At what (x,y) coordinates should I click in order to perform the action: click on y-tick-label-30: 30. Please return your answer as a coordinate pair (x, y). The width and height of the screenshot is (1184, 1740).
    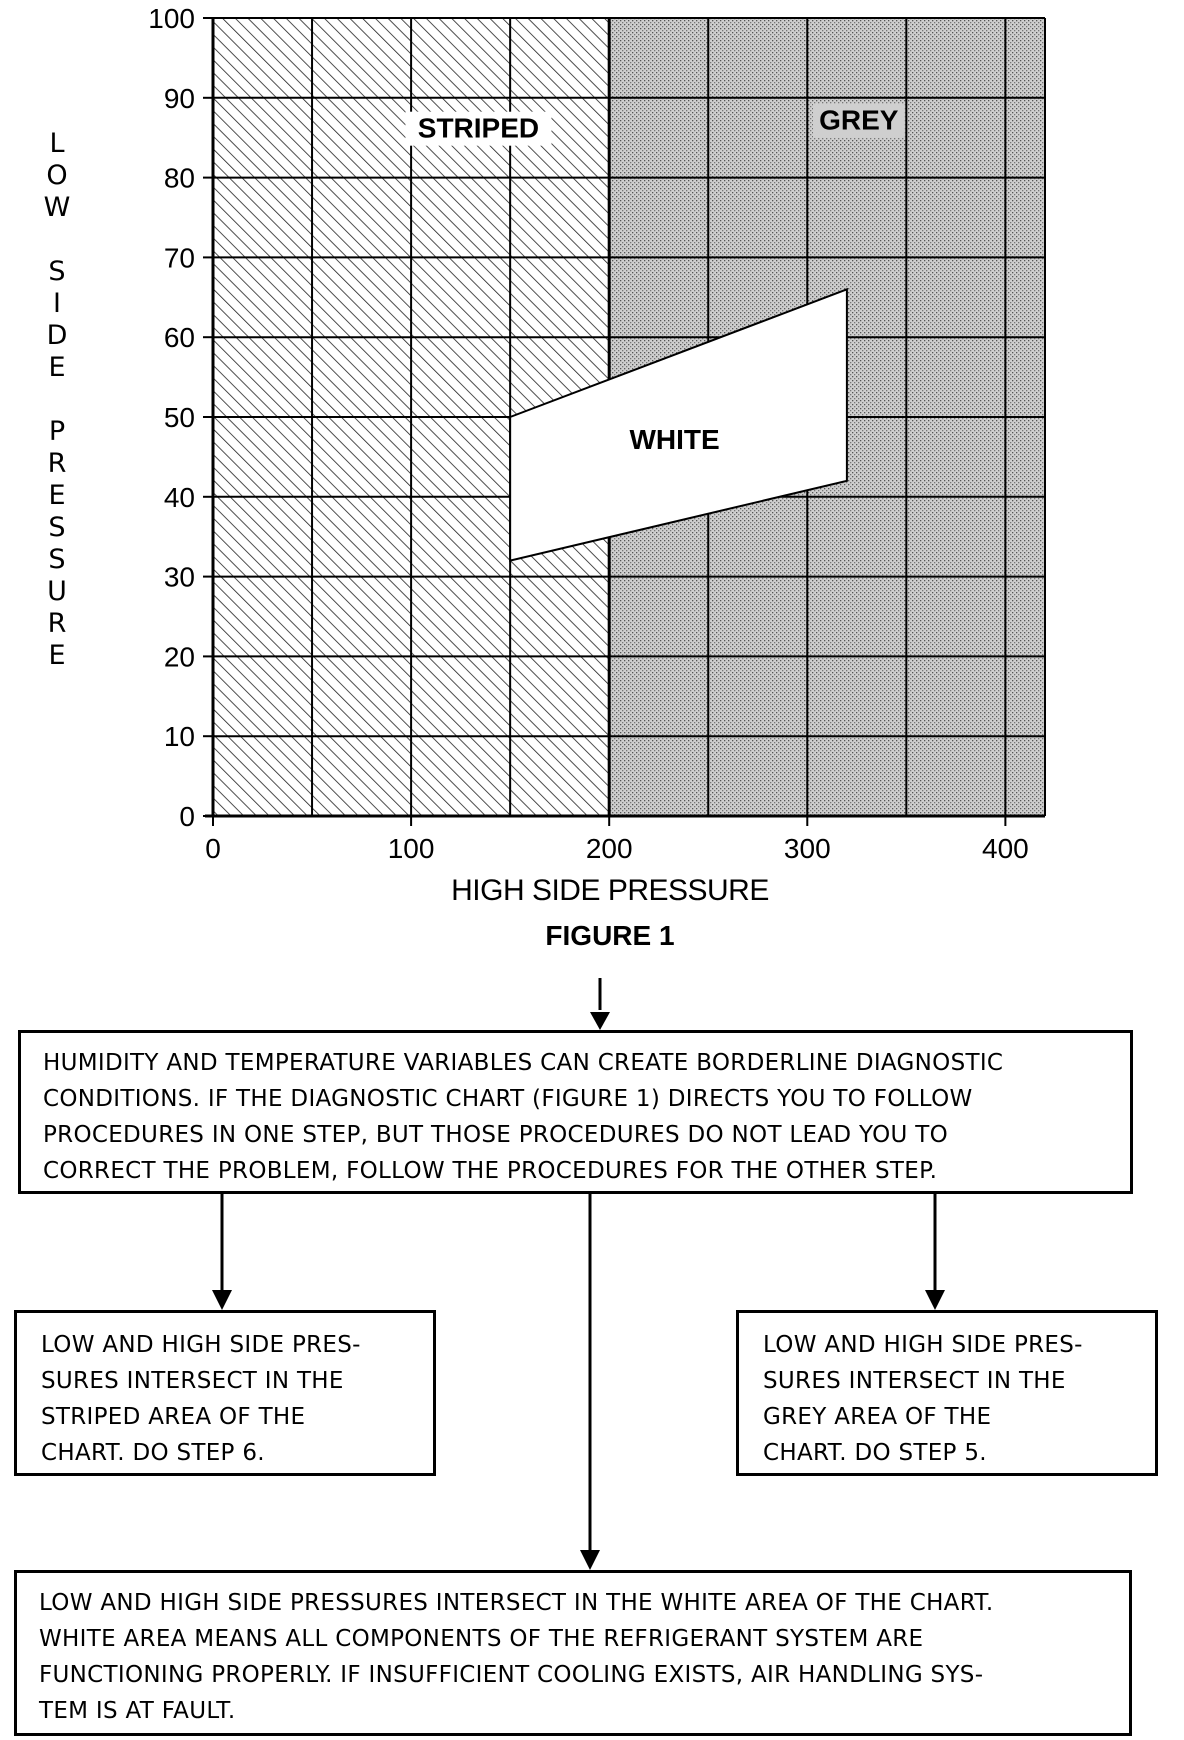
    Looking at the image, I should click on (179, 577).